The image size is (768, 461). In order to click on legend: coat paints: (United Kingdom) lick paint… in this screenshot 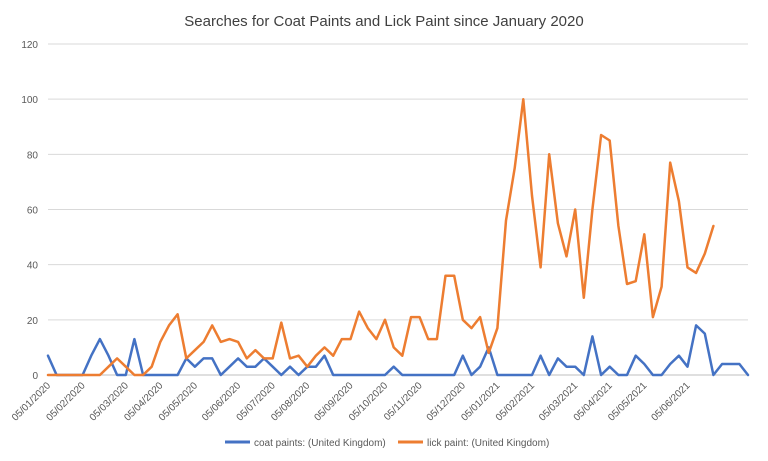, I will do `click(387, 443)`.